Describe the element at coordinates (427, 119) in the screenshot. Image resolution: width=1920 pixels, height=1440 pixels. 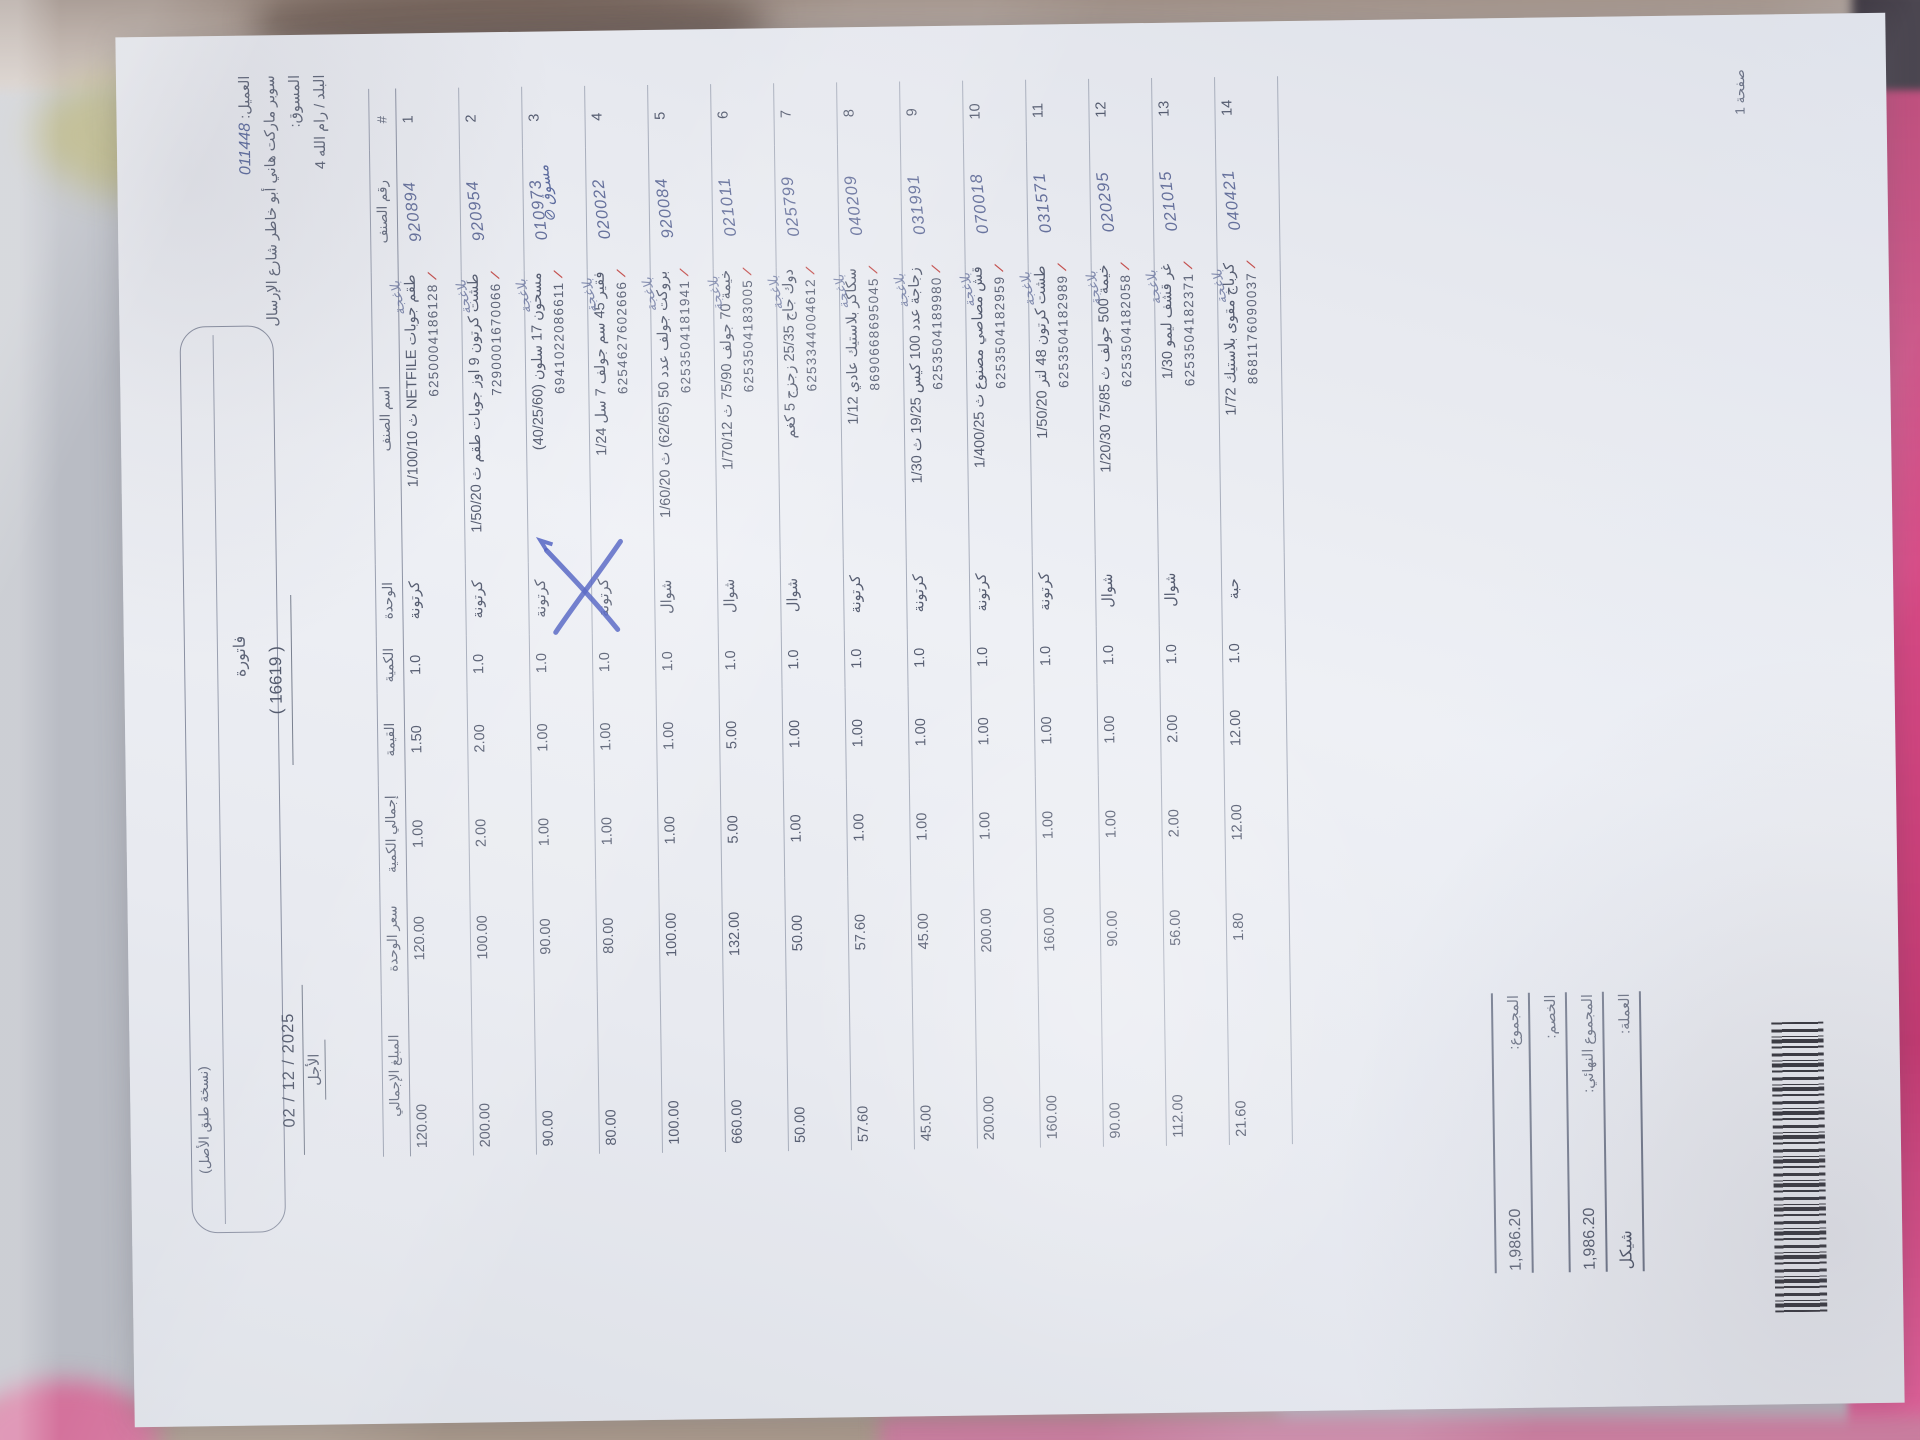
I see `cell-row-number: 1` at that location.